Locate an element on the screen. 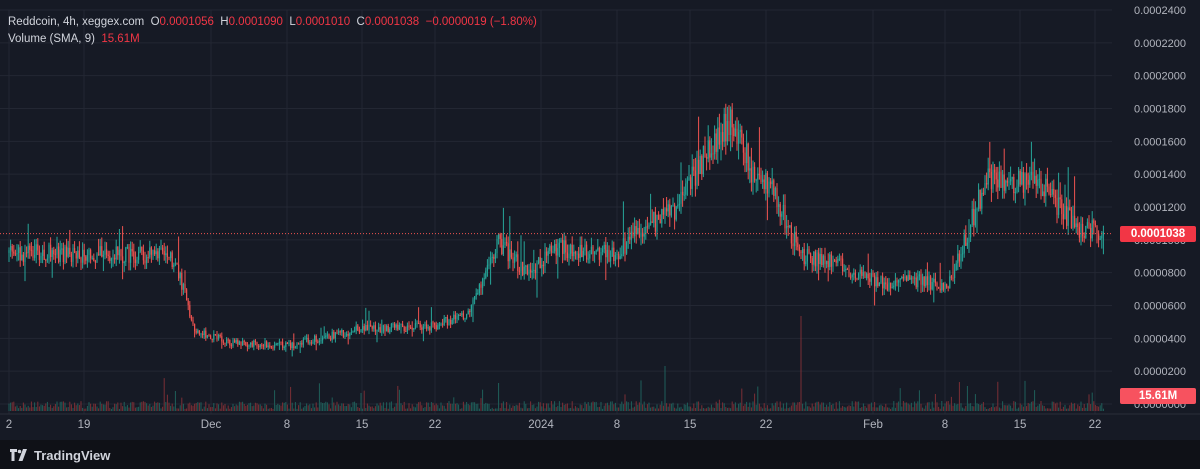 The width and height of the screenshot is (1200, 469). footer-bar: TradingView is located at coordinates (600, 454).